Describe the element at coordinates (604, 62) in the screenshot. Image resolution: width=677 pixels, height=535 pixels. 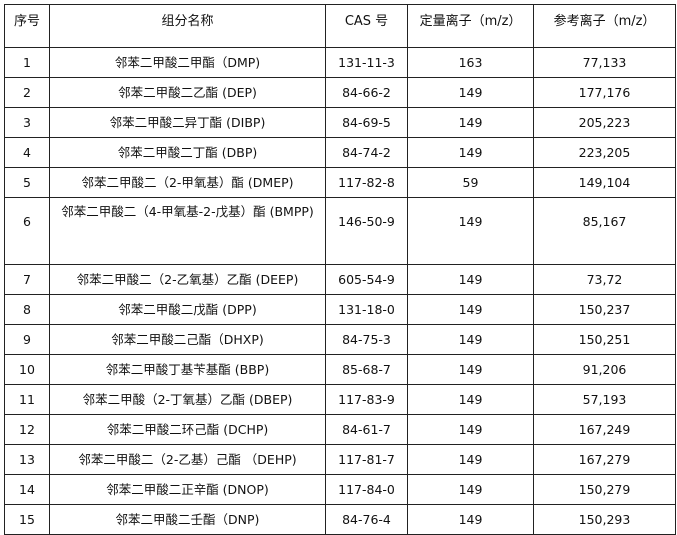
I see `cell-ref-ion: 77,133` at that location.